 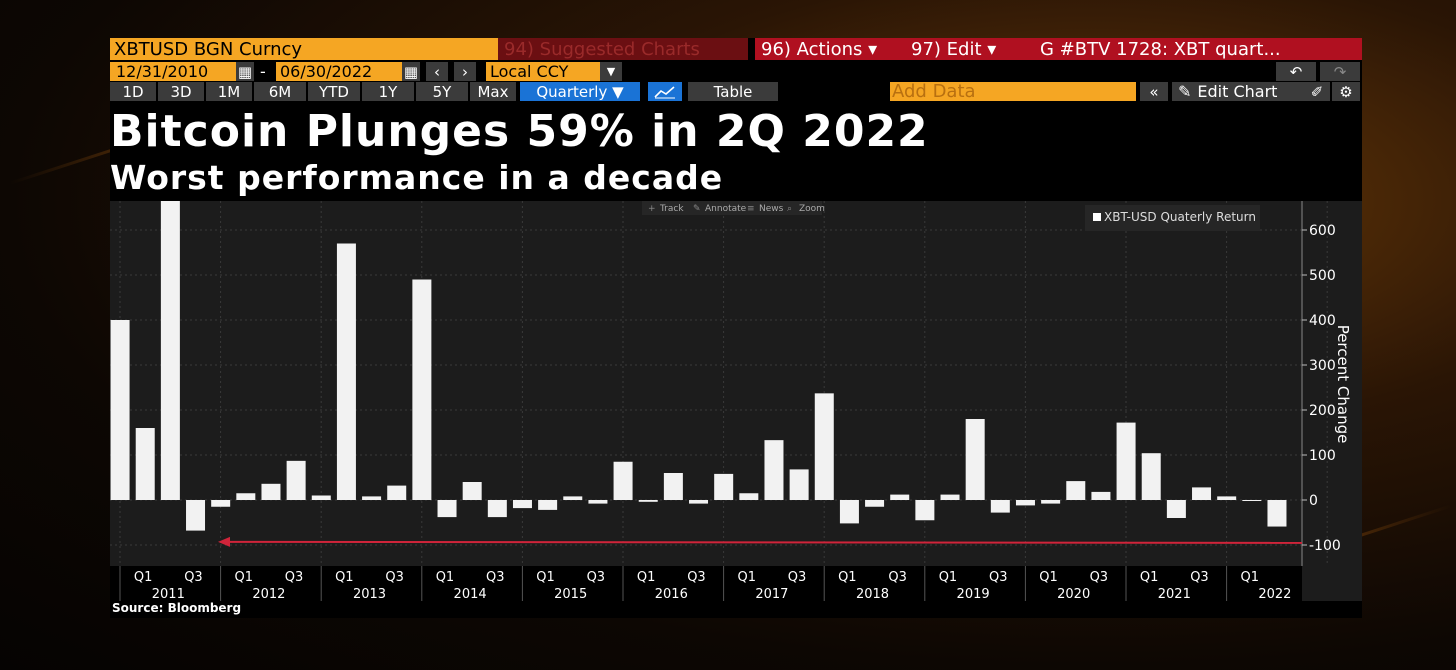 What do you see at coordinates (1296, 71) in the screenshot?
I see `undo-icon: ↶` at bounding box center [1296, 71].